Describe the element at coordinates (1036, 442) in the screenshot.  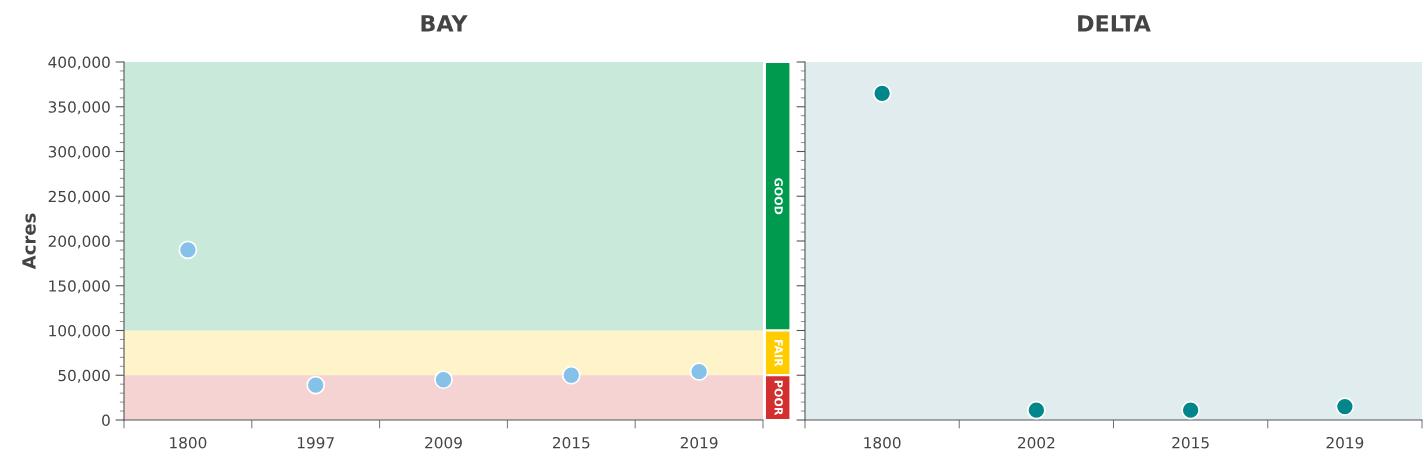
I see `x-tick-label: 2002` at that location.